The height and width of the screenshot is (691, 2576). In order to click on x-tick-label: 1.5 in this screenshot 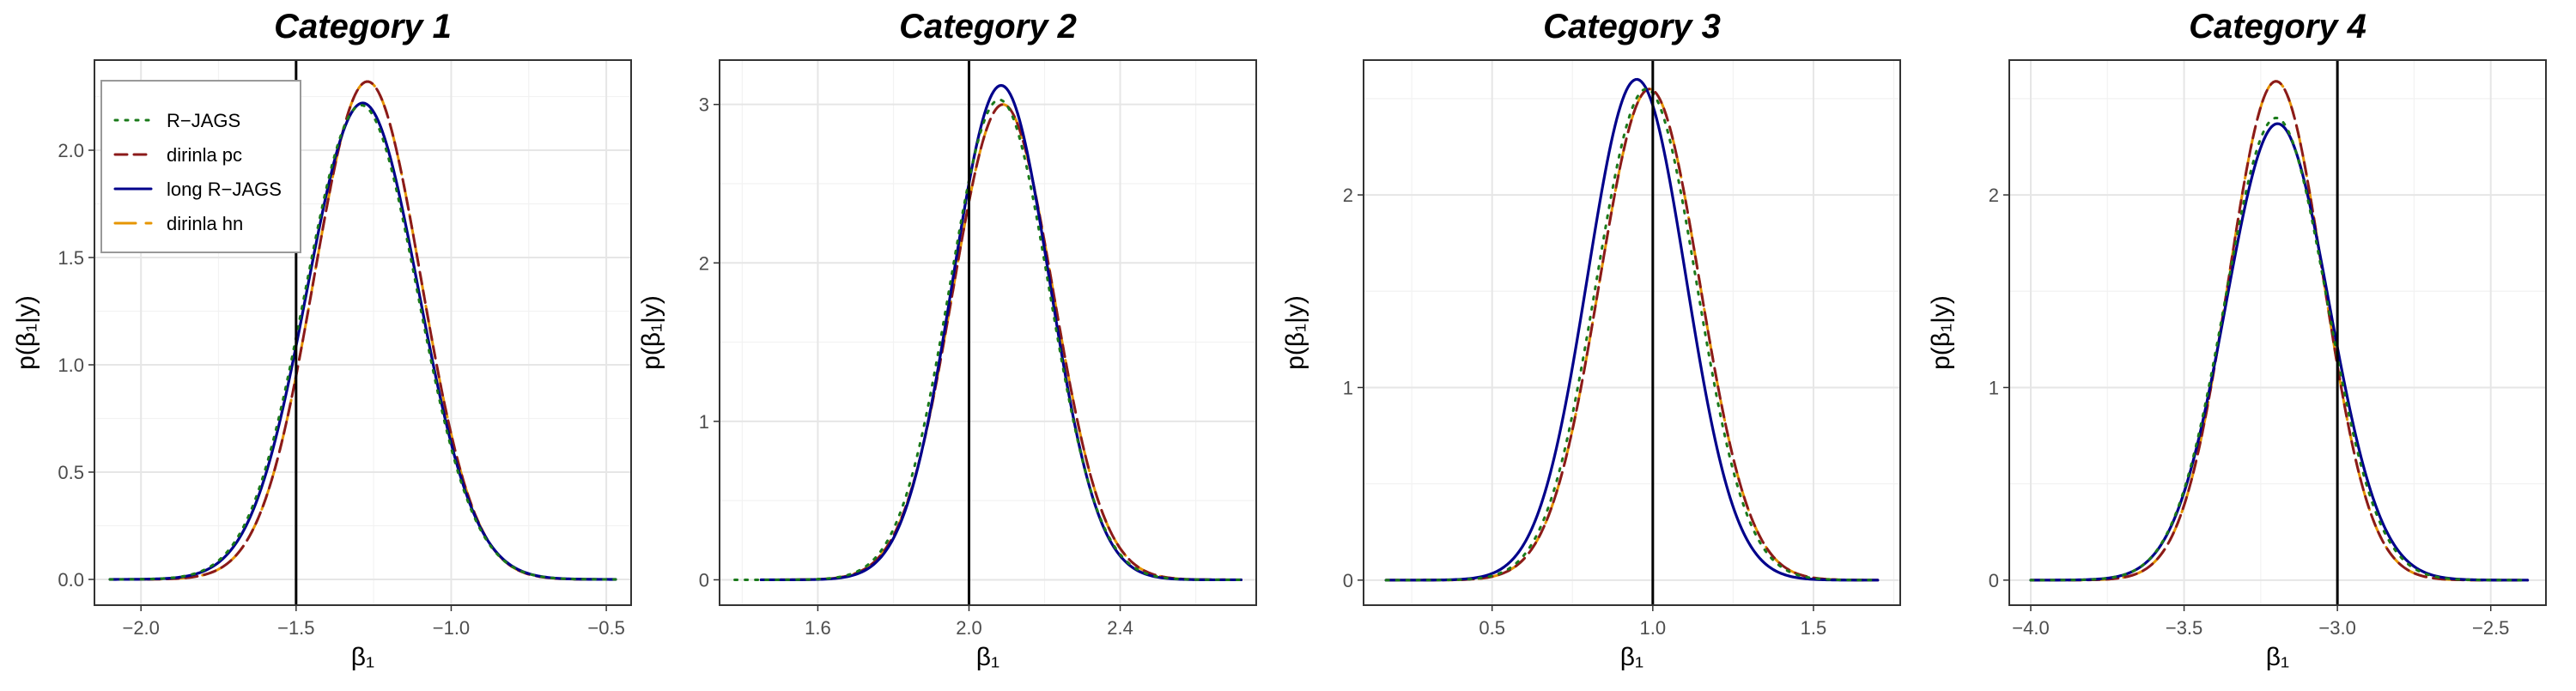, I will do `click(1814, 628)`.